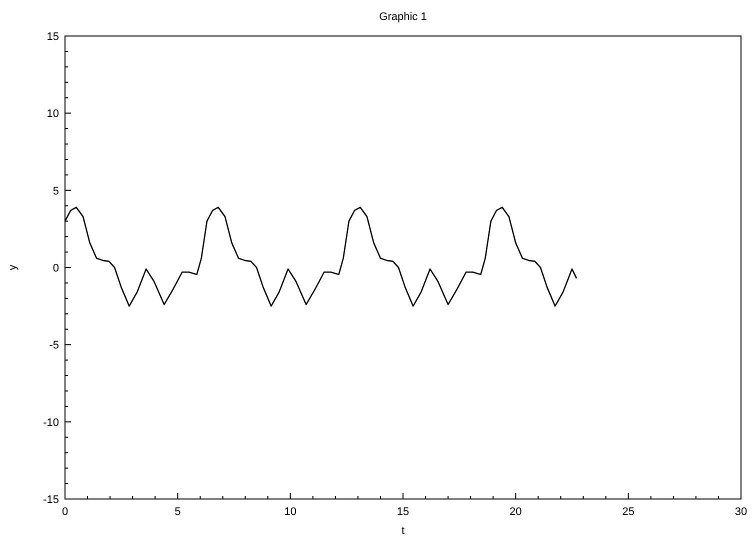 The height and width of the screenshot is (544, 755). Describe the element at coordinates (52, 37) in the screenshot. I see `y-tick-label: 15` at that location.